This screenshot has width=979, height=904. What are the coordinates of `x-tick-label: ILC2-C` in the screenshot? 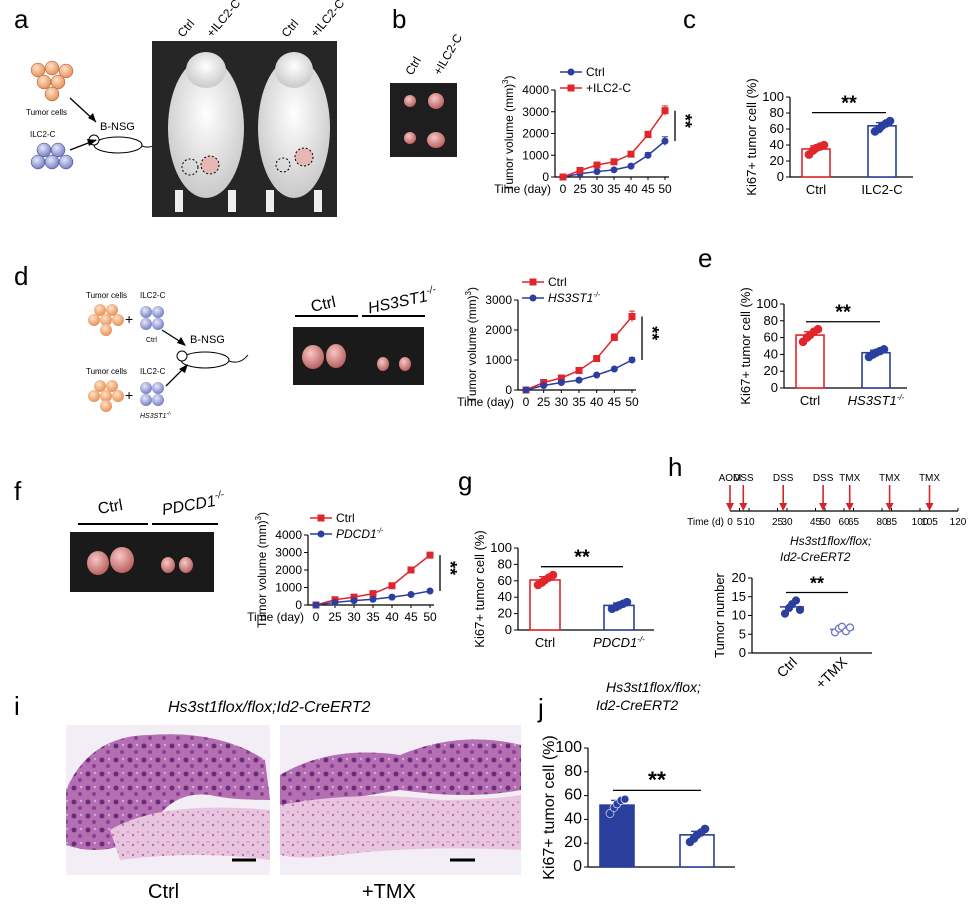 It's located at (881, 189).